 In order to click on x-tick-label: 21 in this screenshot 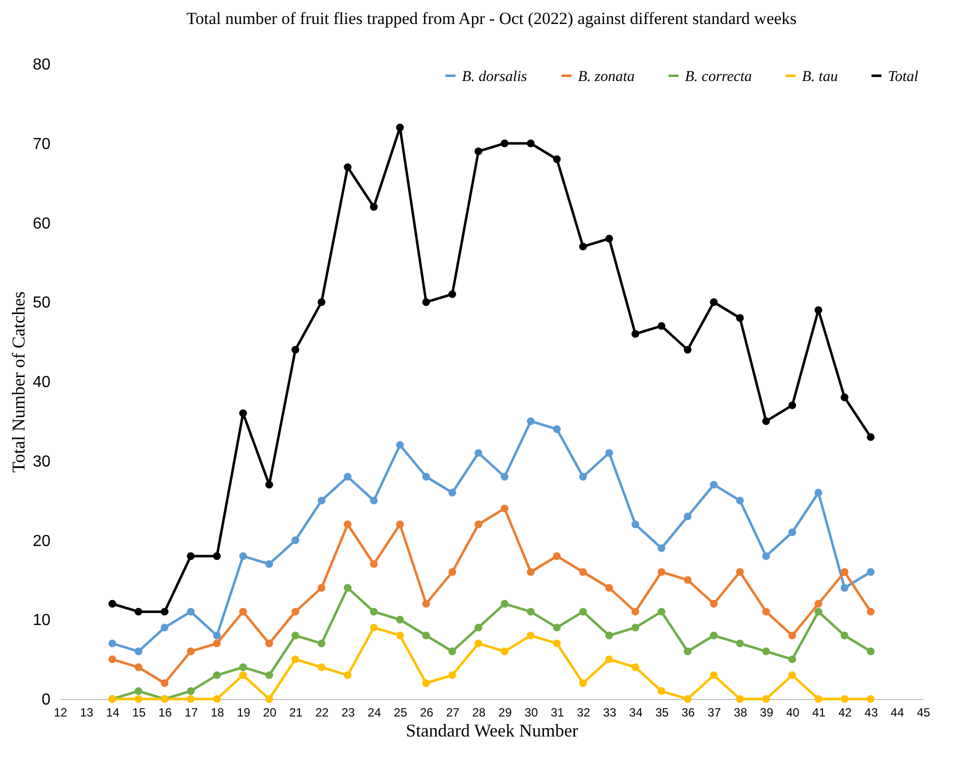, I will do `click(296, 713)`.